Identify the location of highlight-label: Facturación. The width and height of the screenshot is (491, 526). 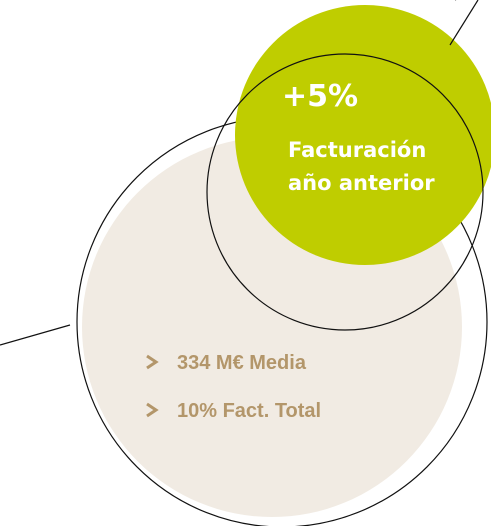
(357, 150).